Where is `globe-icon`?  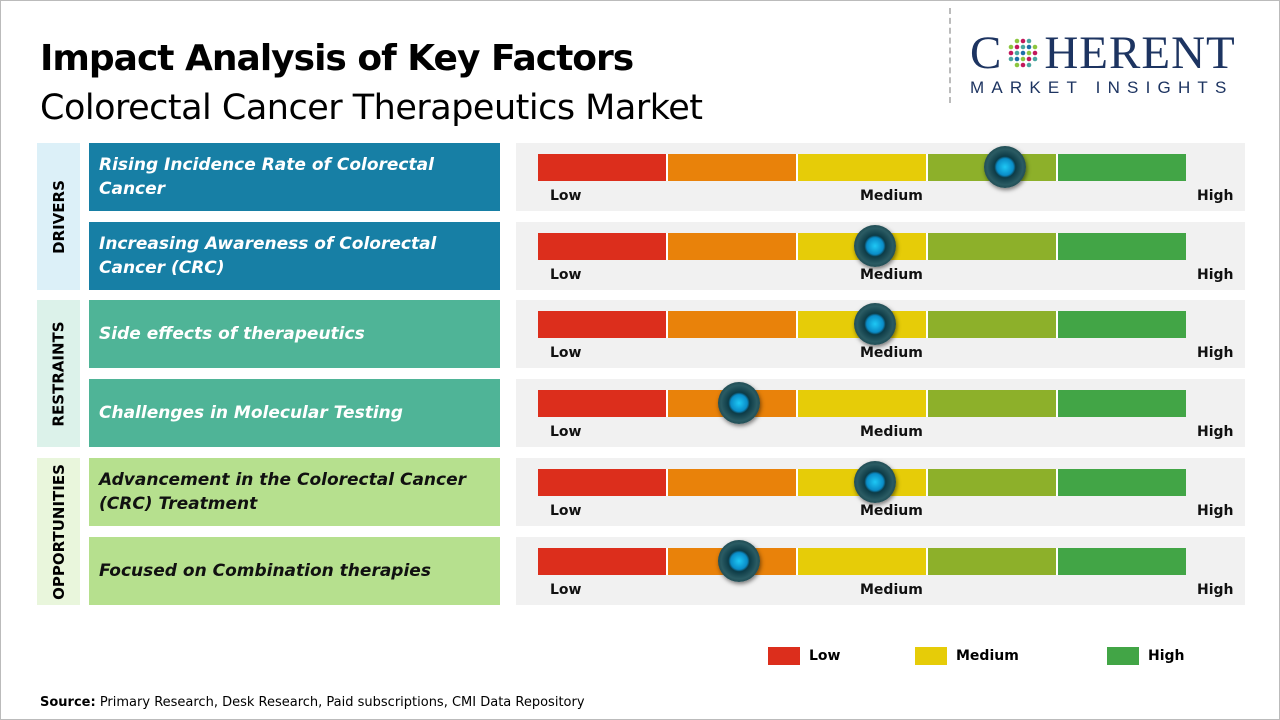
globe-icon is located at coordinates (1023, 53).